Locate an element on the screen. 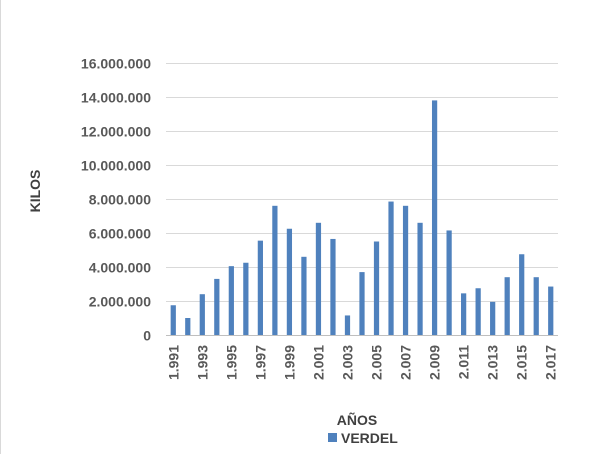  y-axis-title: KILOS is located at coordinates (35, 191).